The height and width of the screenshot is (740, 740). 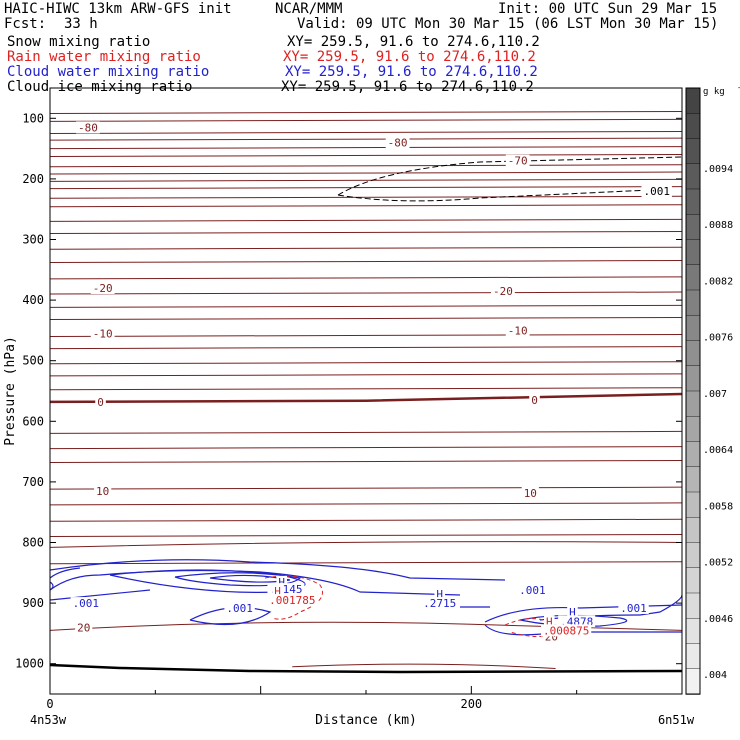 What do you see at coordinates (118, 9) in the screenshot?
I see `model-title: HAIC-HIWC 13km ARW-GFS init` at bounding box center [118, 9].